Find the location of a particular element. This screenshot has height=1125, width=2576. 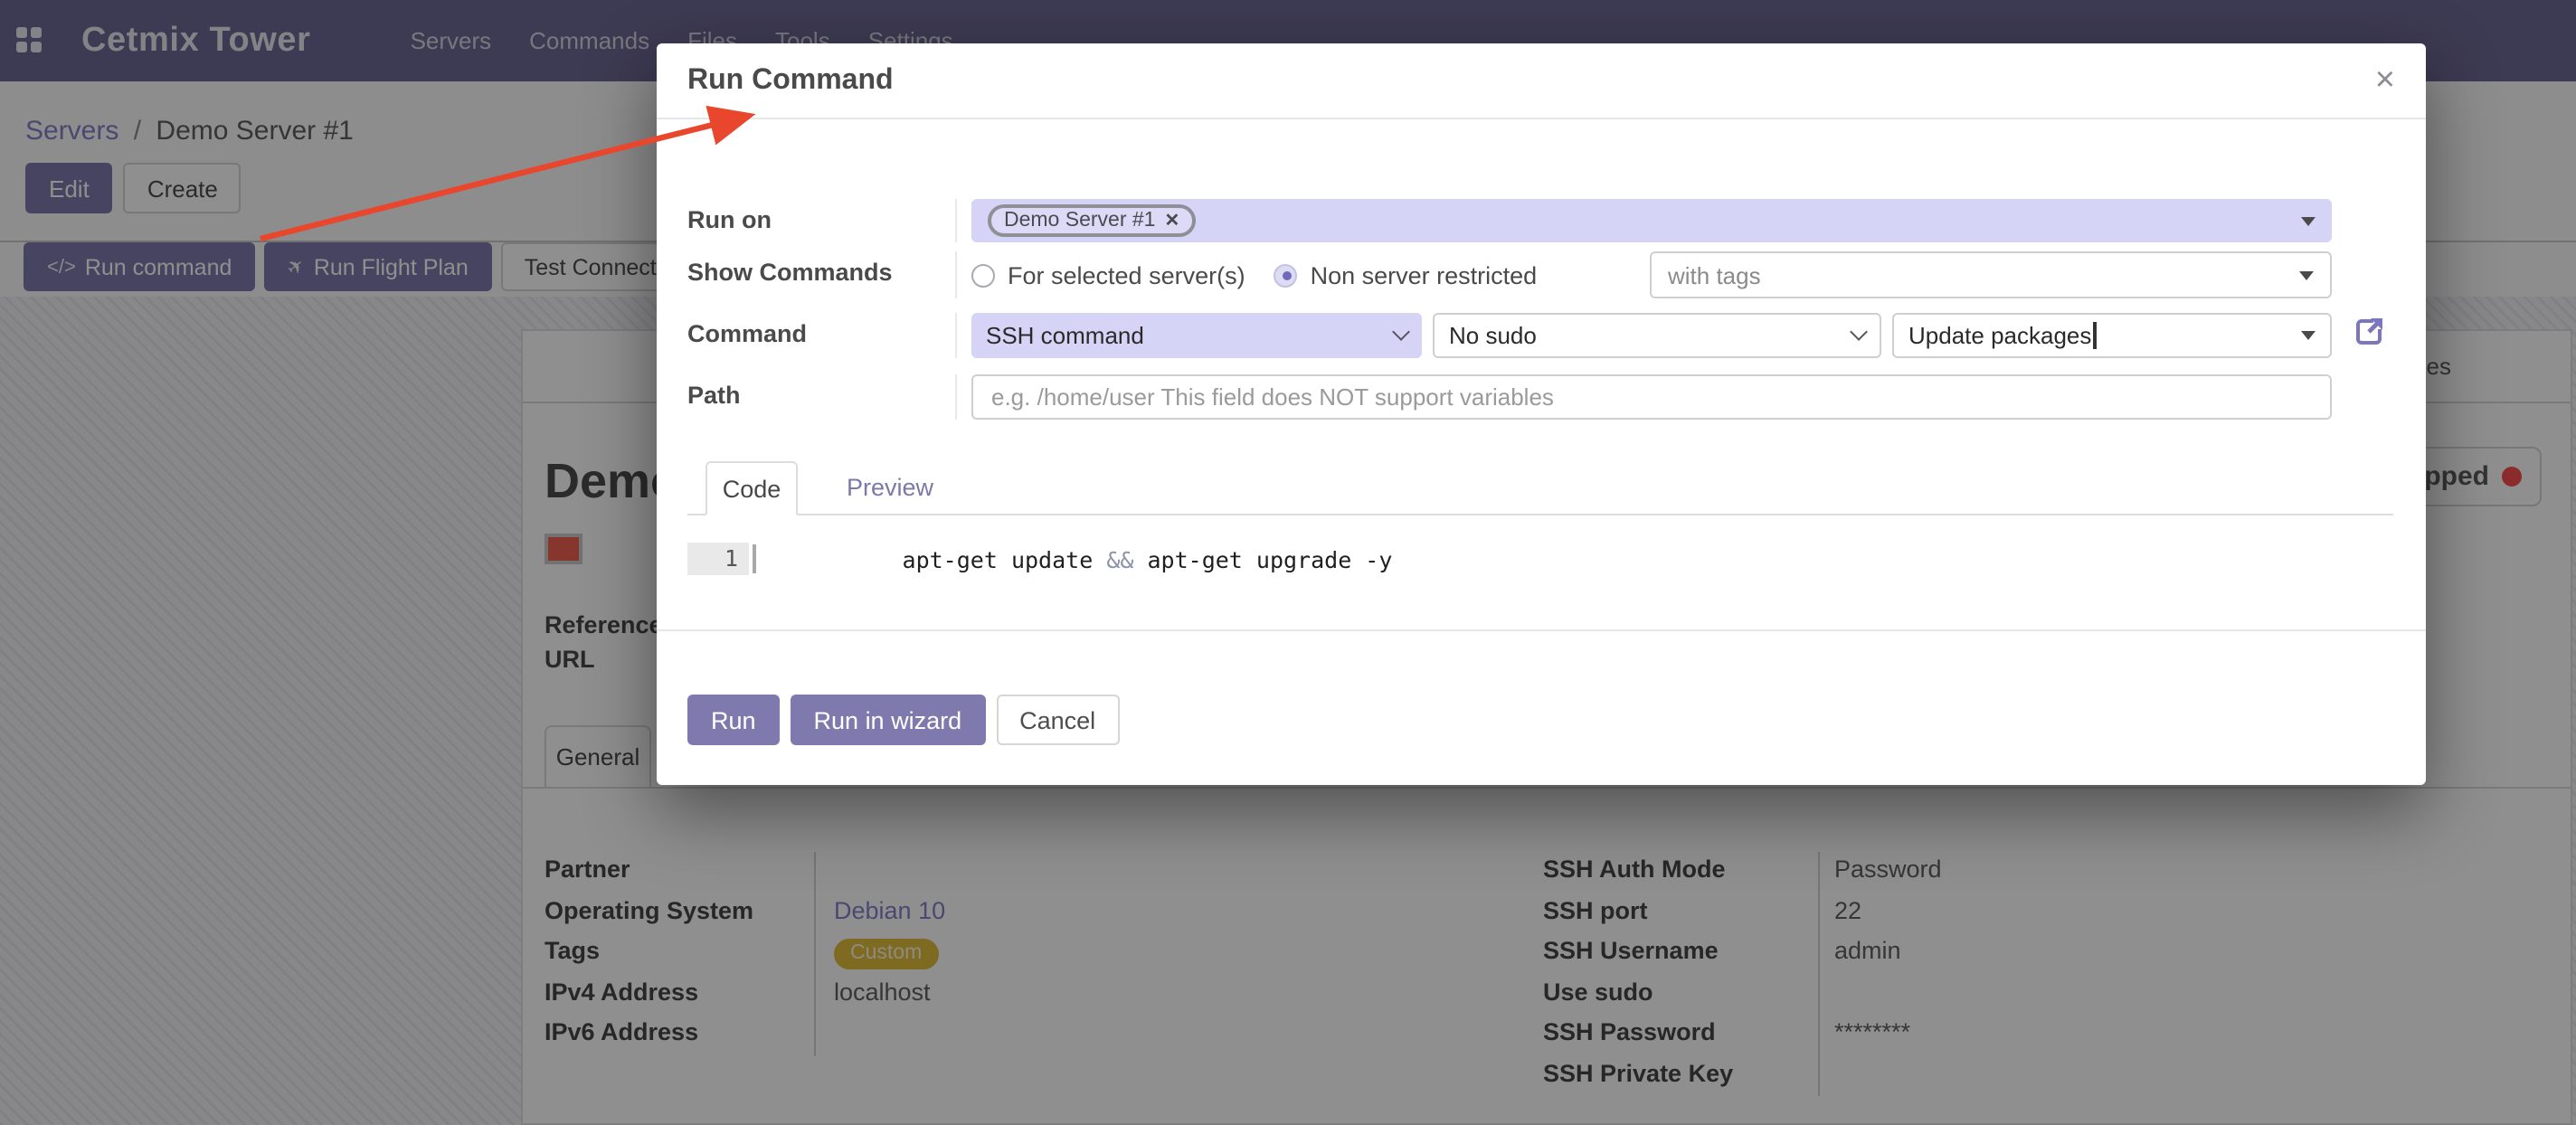

dialog-header: Run Command × is located at coordinates (1541, 81).